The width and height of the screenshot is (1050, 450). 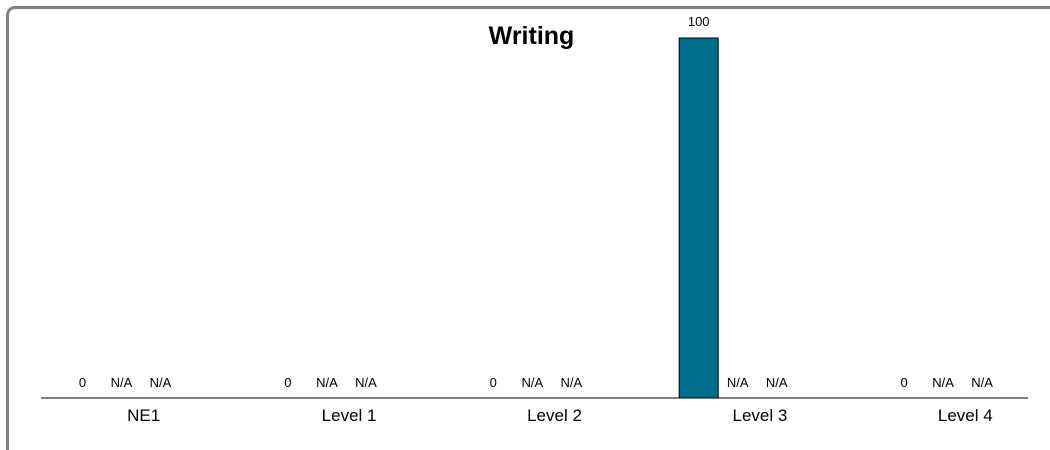 I want to click on x-tick-label: Level 4, so click(x=965, y=415).